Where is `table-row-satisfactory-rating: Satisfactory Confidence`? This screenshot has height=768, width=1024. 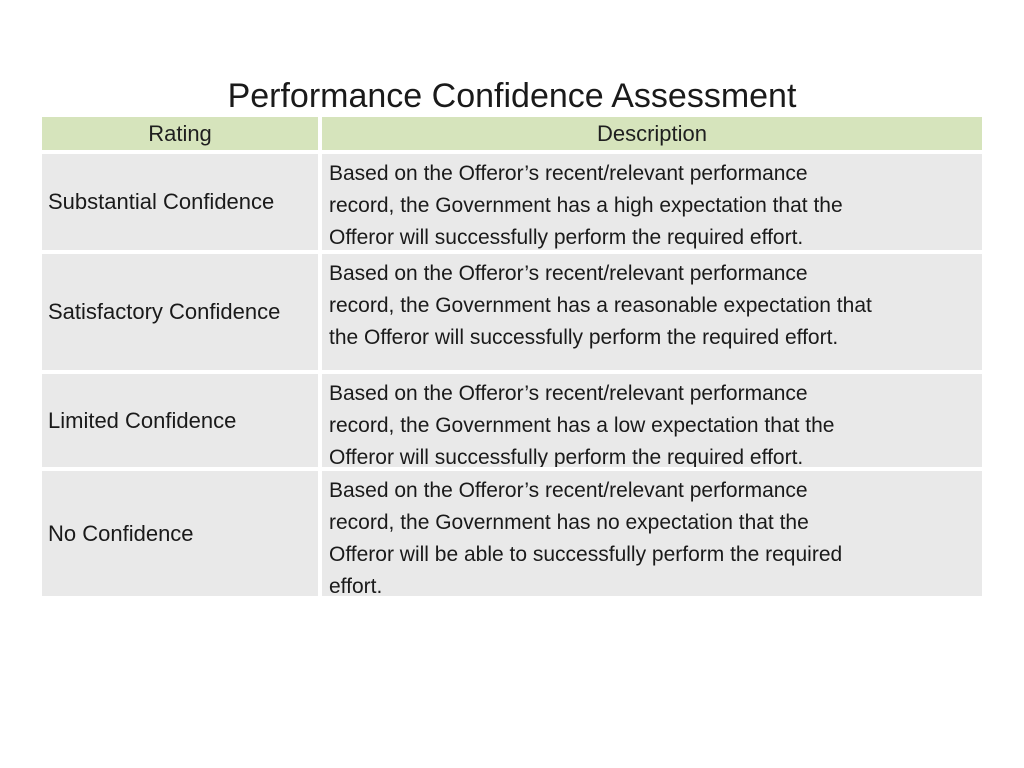 table-row-satisfactory-rating: Satisfactory Confidence is located at coordinates (180, 312).